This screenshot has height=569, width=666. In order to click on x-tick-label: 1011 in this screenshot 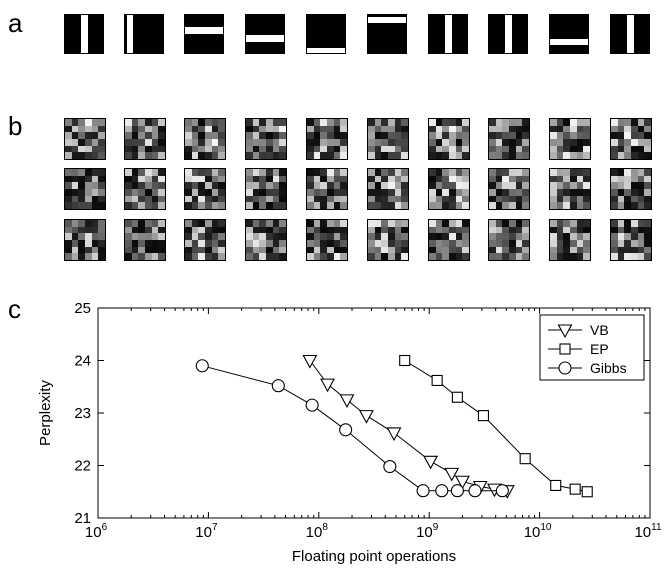, I will do `click(648, 531)`.